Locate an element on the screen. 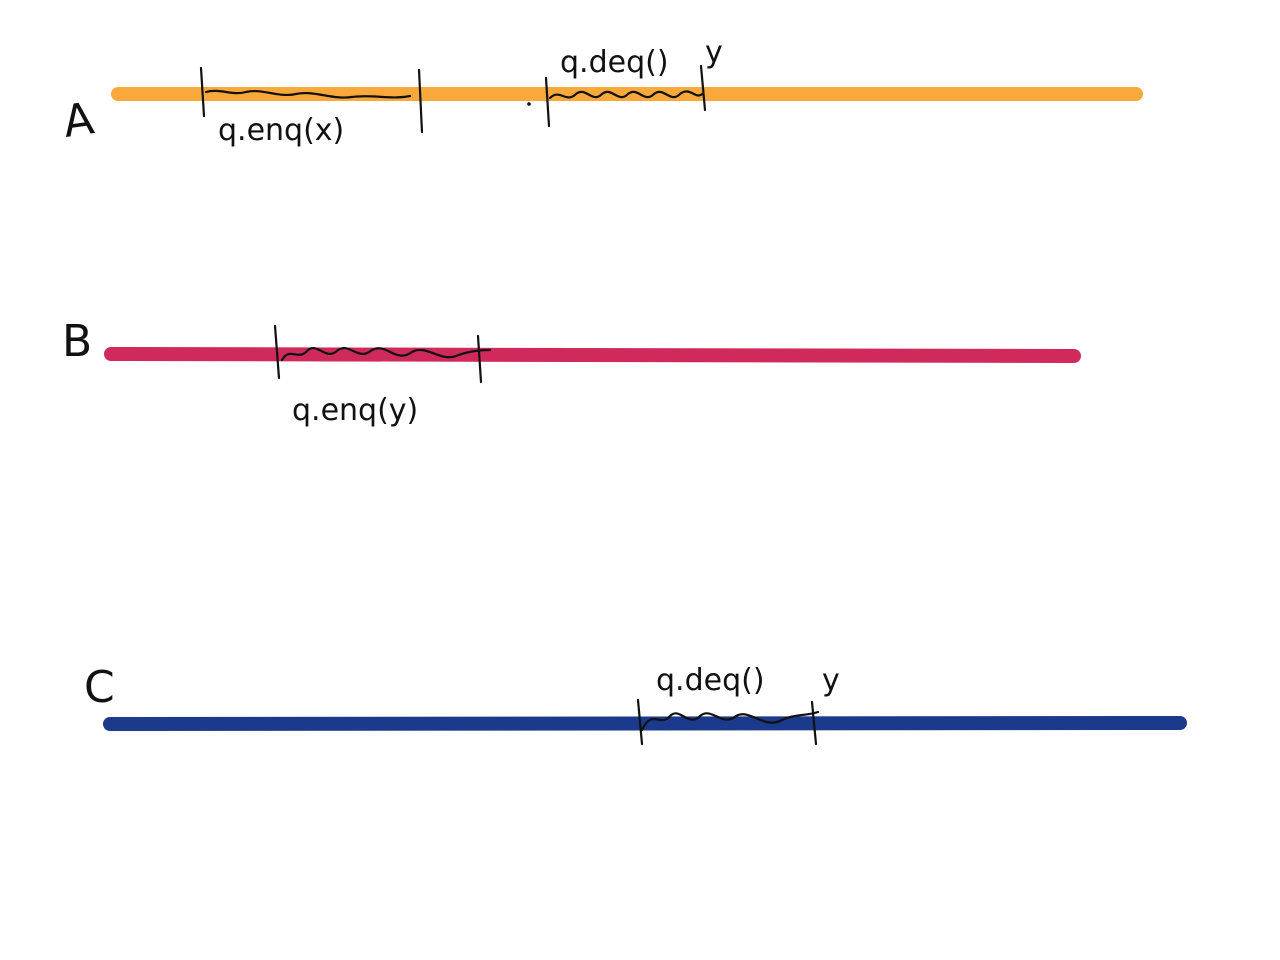 The image size is (1280, 960). thread-a-label: A is located at coordinates (78, 120).